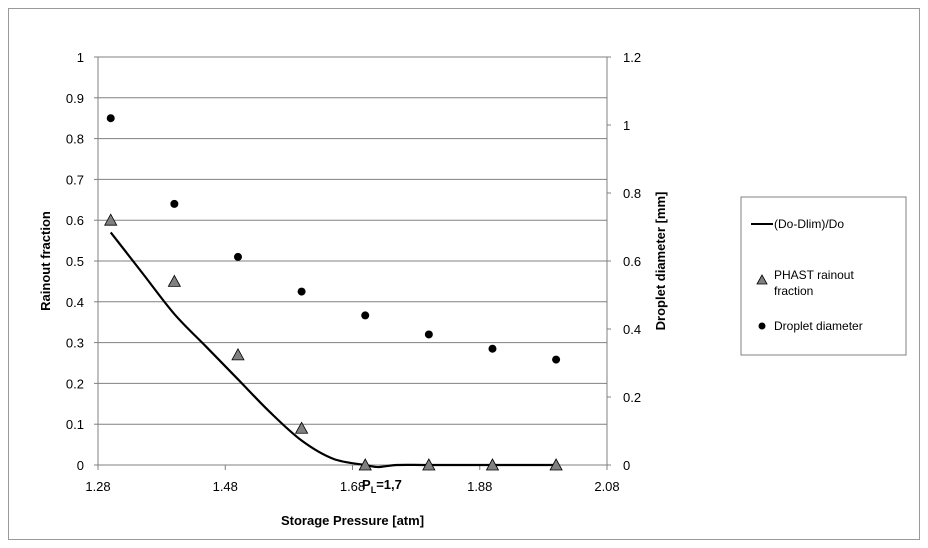  I want to click on y-left-tick-label: 0.5, so click(75, 261).